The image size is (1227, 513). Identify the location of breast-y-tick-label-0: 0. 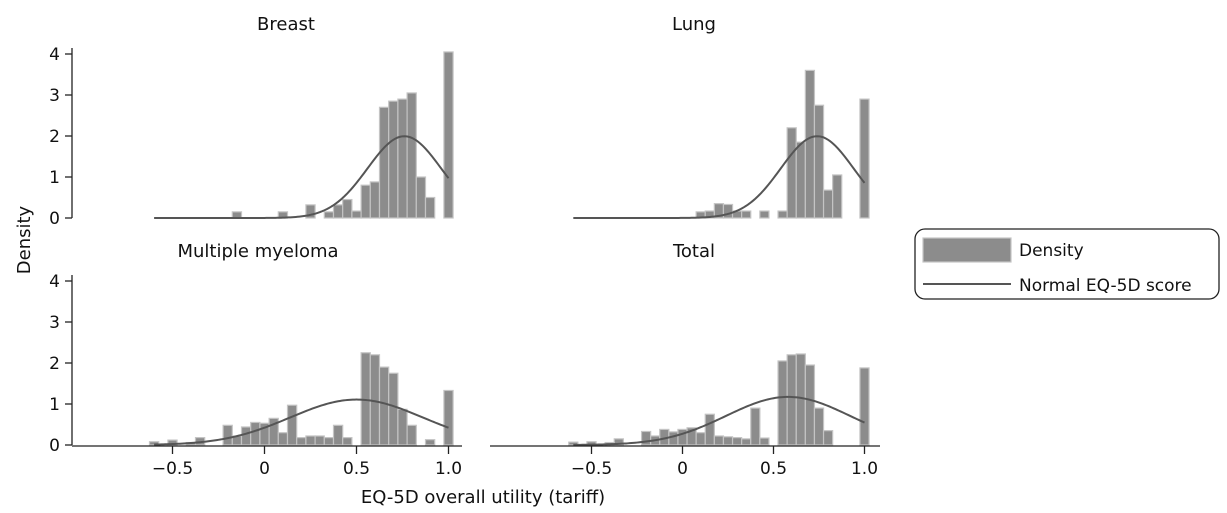
(54, 219).